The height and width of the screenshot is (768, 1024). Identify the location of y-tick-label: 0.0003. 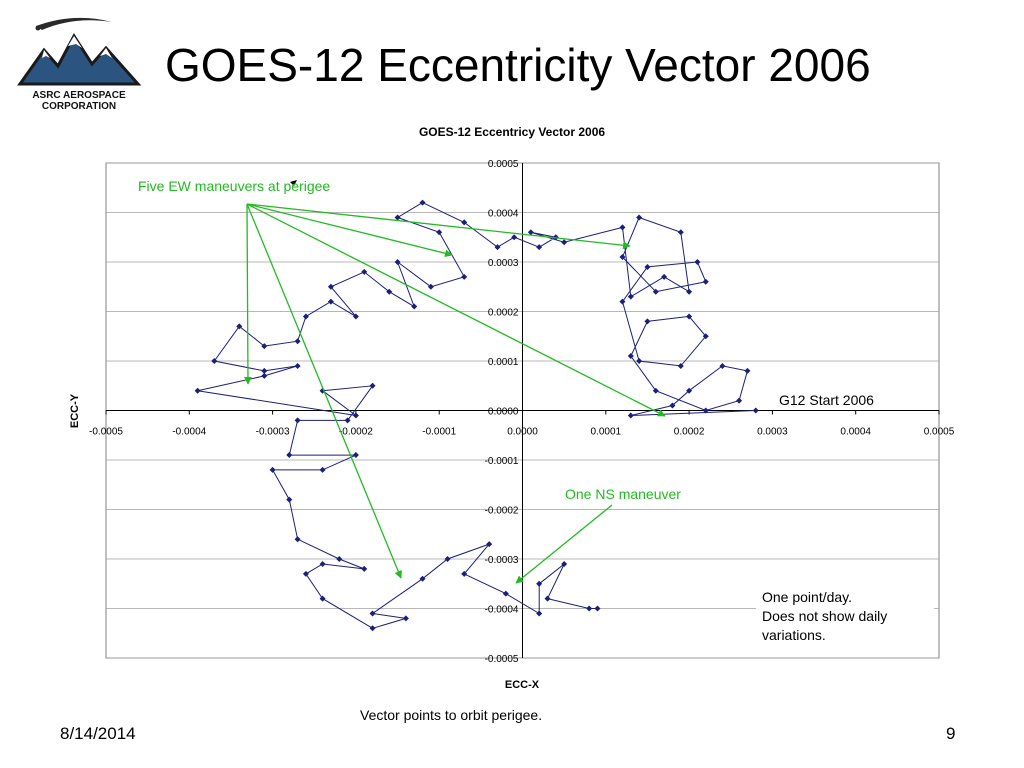
(503, 263).